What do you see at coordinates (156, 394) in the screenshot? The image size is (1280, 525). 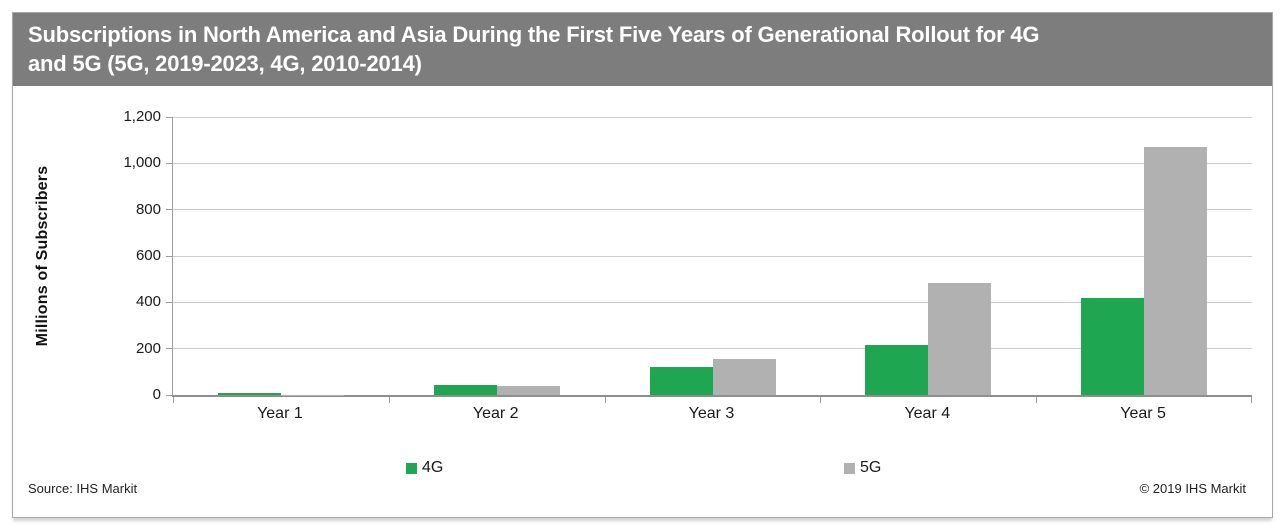 I see `y-tick-label-0: 0` at bounding box center [156, 394].